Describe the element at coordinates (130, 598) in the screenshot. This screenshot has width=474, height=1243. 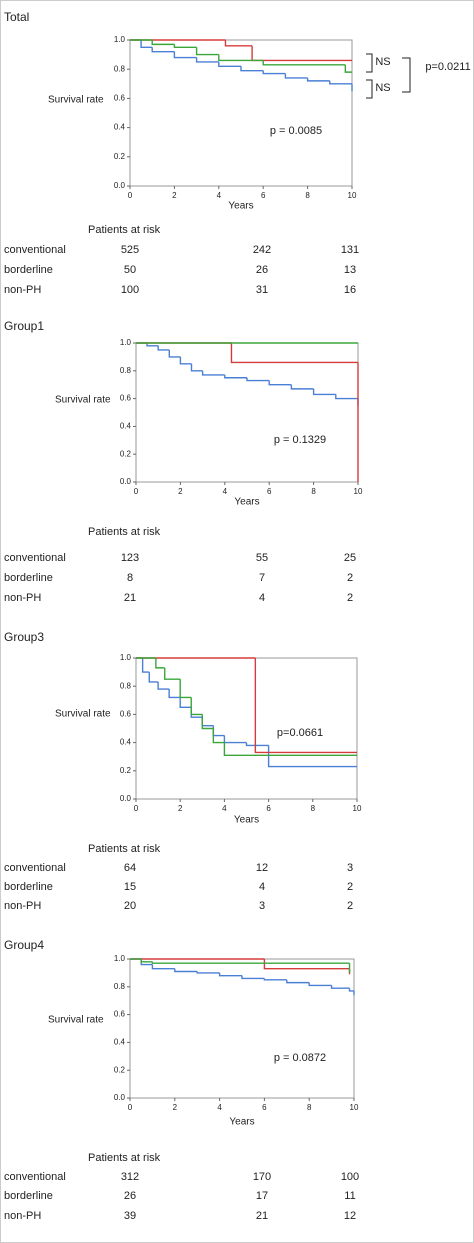
I see `risk-count: 21` at that location.